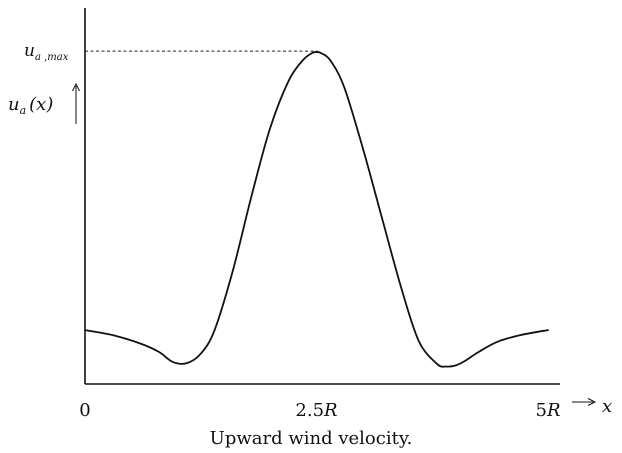 Image resolution: width=622 pixels, height=453 pixels. What do you see at coordinates (76, 87) in the screenshot?
I see `y-label-arrowhead` at bounding box center [76, 87].